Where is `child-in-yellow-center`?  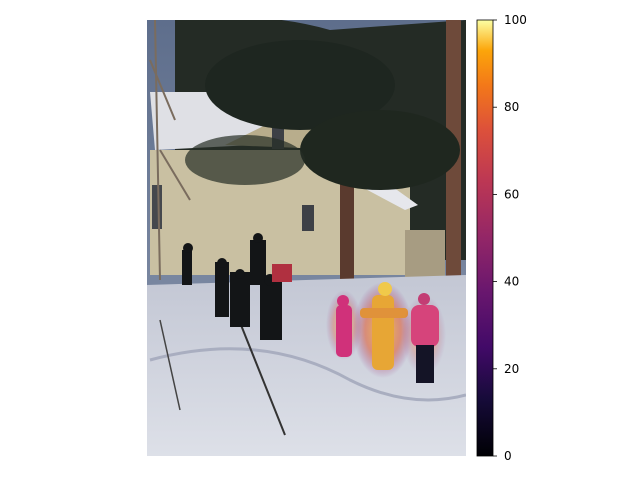
child-in-yellow-center is located at coordinates (383, 330).